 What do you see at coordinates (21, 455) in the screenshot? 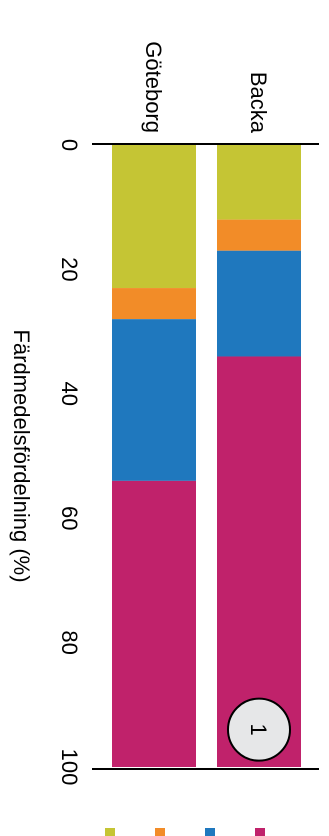
I see `x-axis-label: Färdmedelsfördelning (%)` at bounding box center [21, 455].